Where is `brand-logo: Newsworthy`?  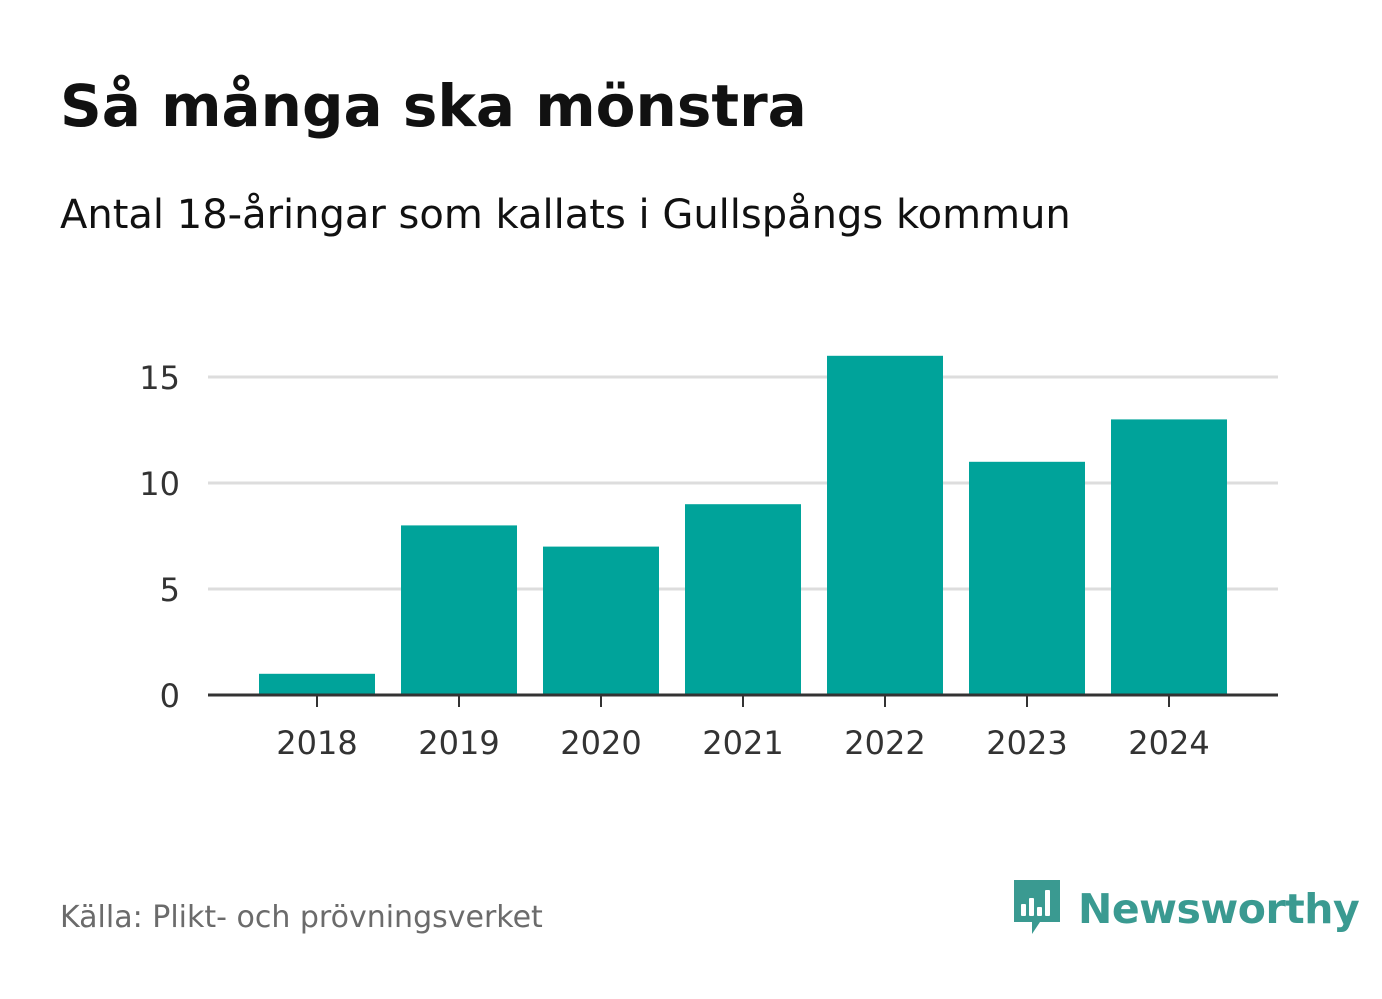
brand-logo: Newsworthy is located at coordinates (1185, 909).